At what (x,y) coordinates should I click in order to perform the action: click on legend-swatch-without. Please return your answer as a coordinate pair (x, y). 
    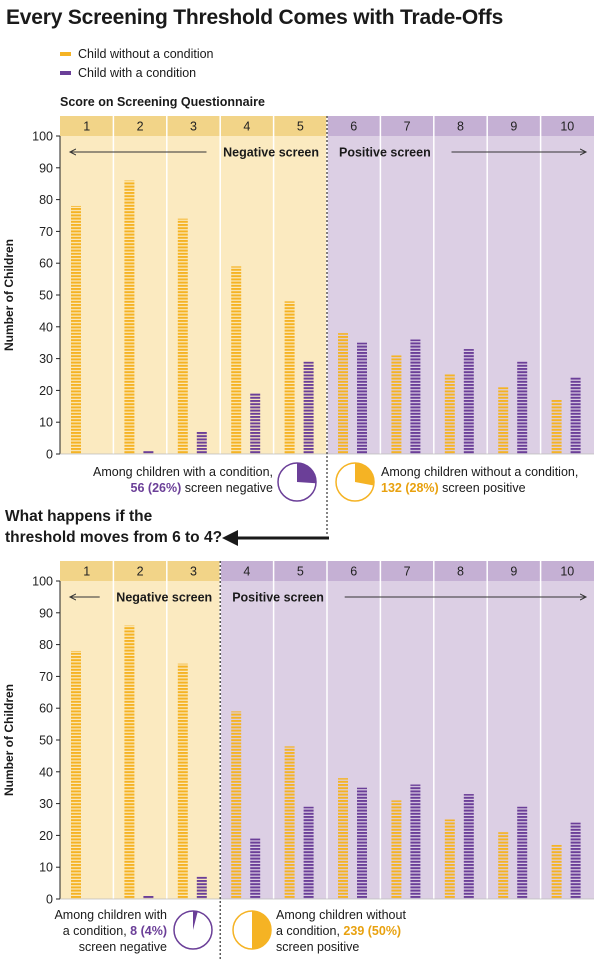
    Looking at the image, I should click on (65, 53).